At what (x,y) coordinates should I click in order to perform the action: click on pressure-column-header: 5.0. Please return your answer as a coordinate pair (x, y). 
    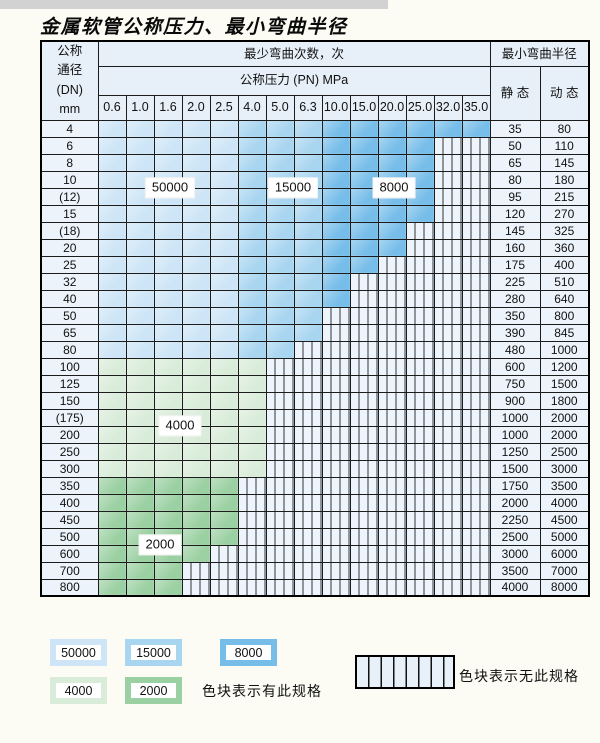
    Looking at the image, I should click on (280, 107).